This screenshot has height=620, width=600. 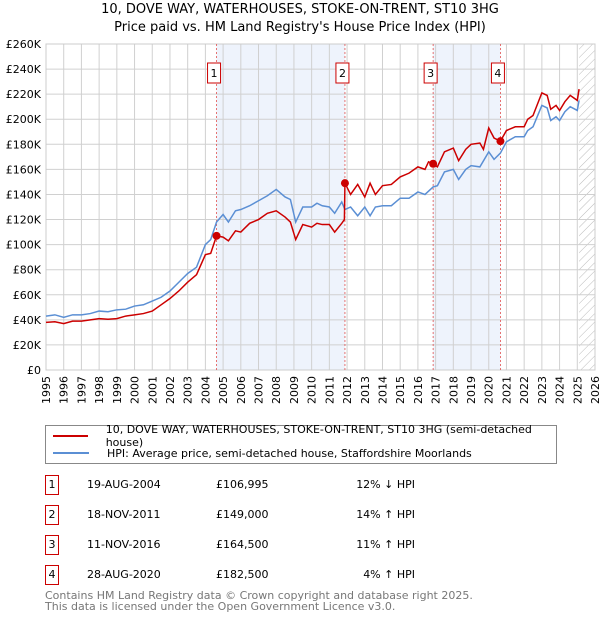 I want to click on x-tick-label: 2013, so click(x=365, y=390).